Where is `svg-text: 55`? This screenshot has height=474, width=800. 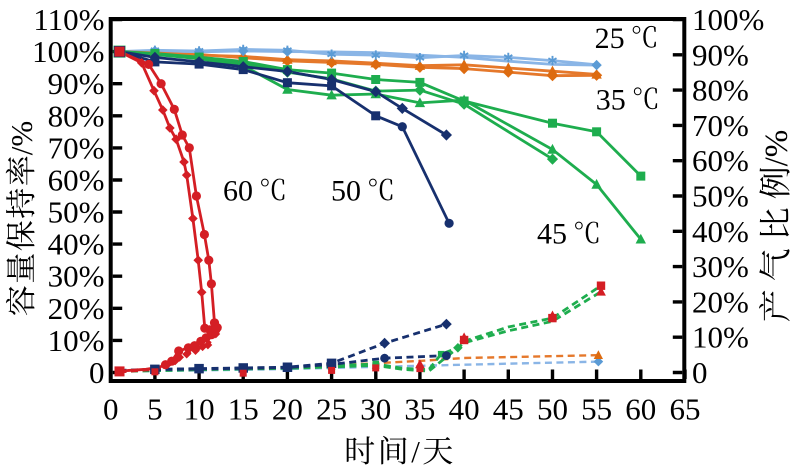
svg-text: 55 is located at coordinates (596, 409).